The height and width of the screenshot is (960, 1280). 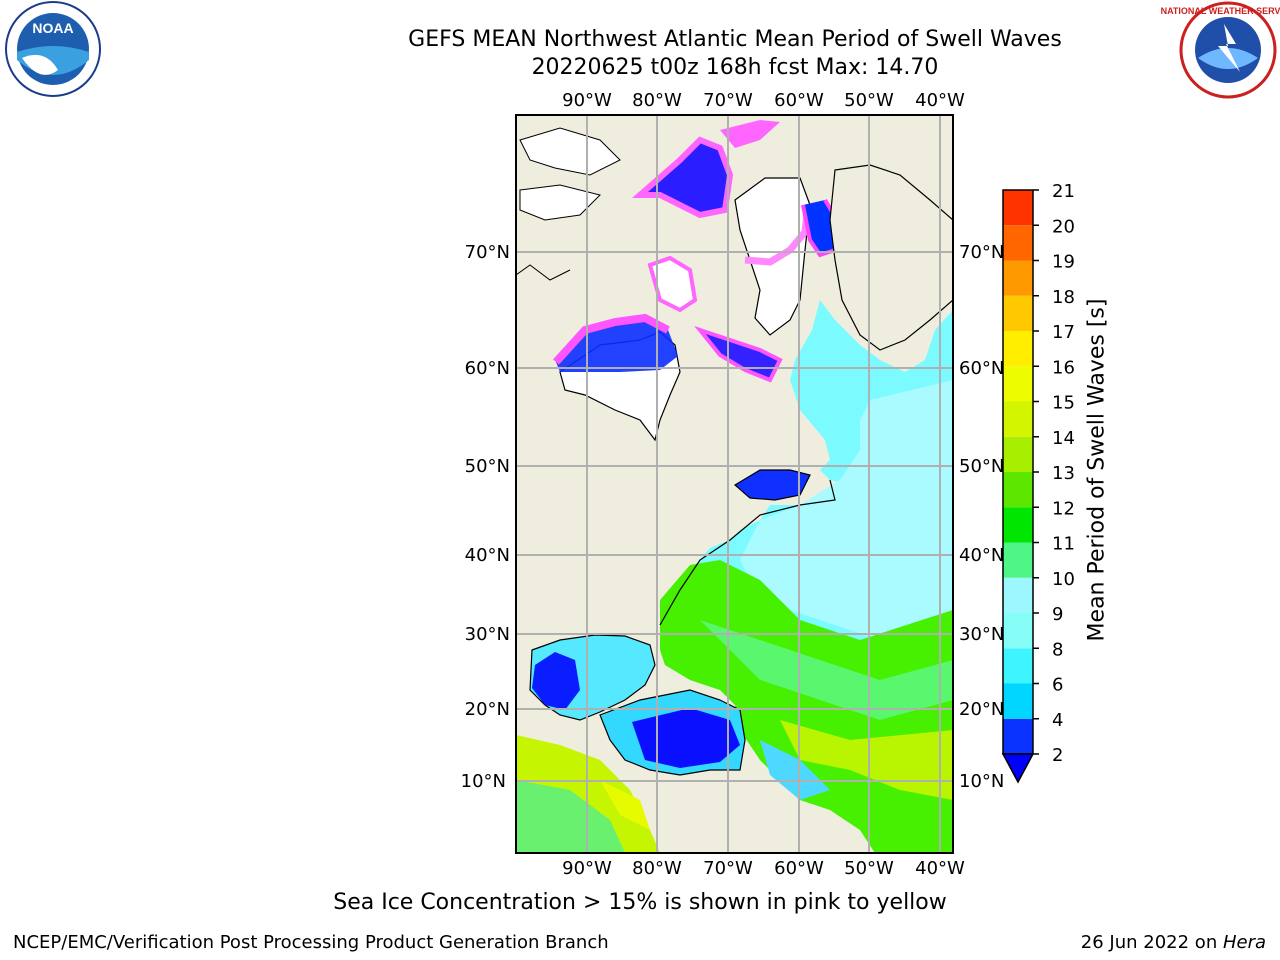 What do you see at coordinates (1097, 470) in the screenshot?
I see `colorbar-label: Mean Period of Swell Waves [s]` at bounding box center [1097, 470].